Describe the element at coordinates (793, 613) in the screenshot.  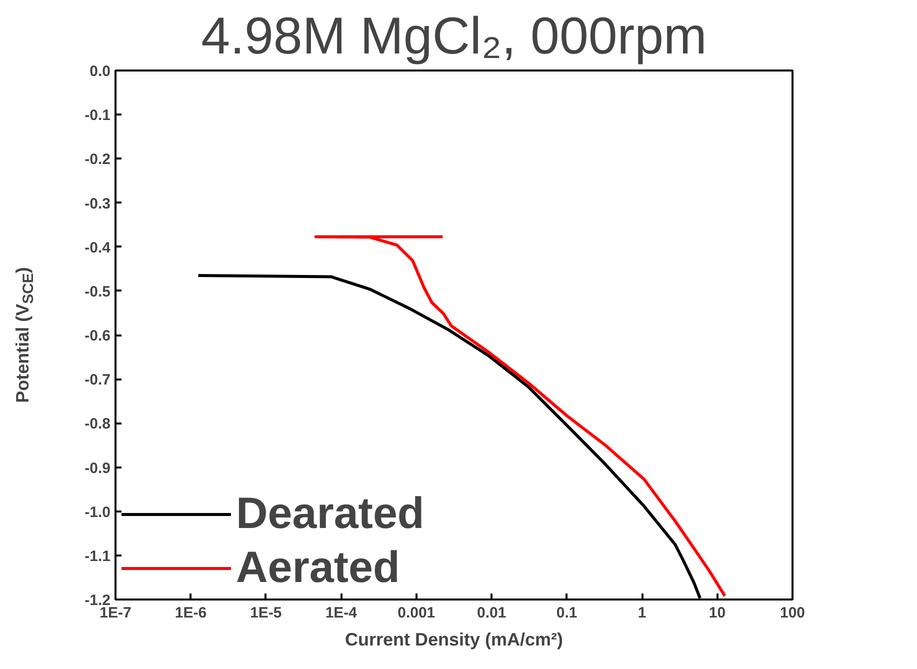
I see `x-tick-label: 100` at that location.